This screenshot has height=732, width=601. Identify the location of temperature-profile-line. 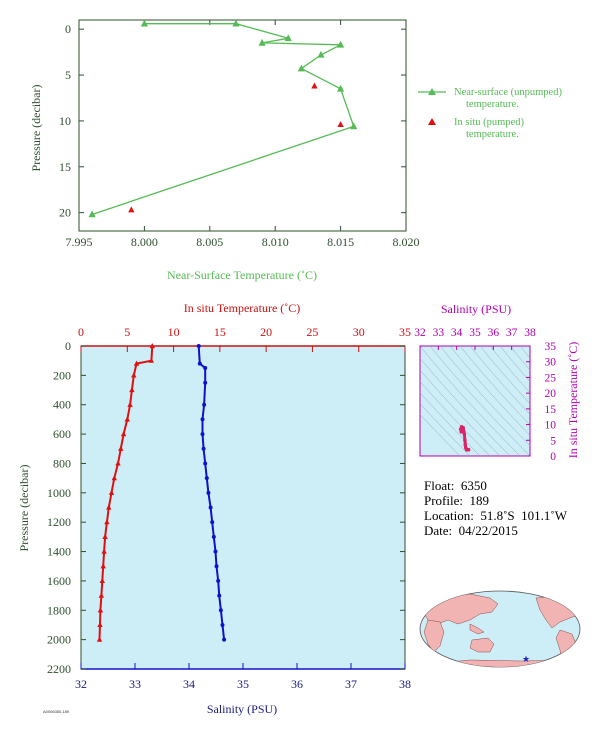
(126, 492).